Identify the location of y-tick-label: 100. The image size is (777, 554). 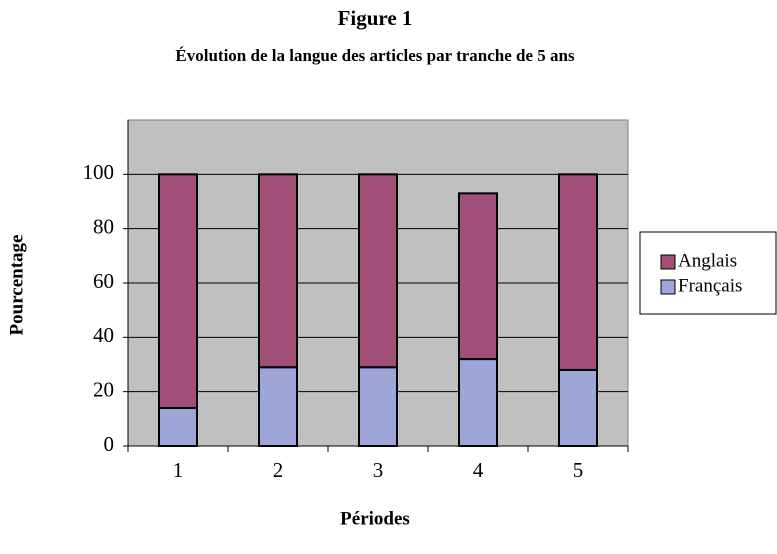
(99, 172).